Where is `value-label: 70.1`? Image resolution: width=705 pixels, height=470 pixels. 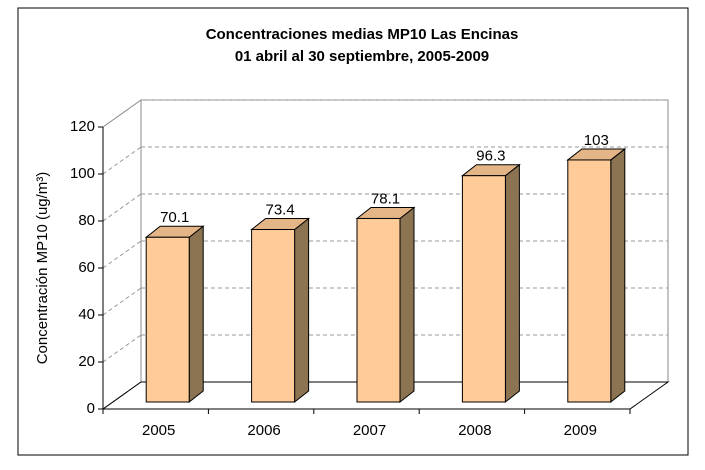
value-label: 70.1 is located at coordinates (174, 217).